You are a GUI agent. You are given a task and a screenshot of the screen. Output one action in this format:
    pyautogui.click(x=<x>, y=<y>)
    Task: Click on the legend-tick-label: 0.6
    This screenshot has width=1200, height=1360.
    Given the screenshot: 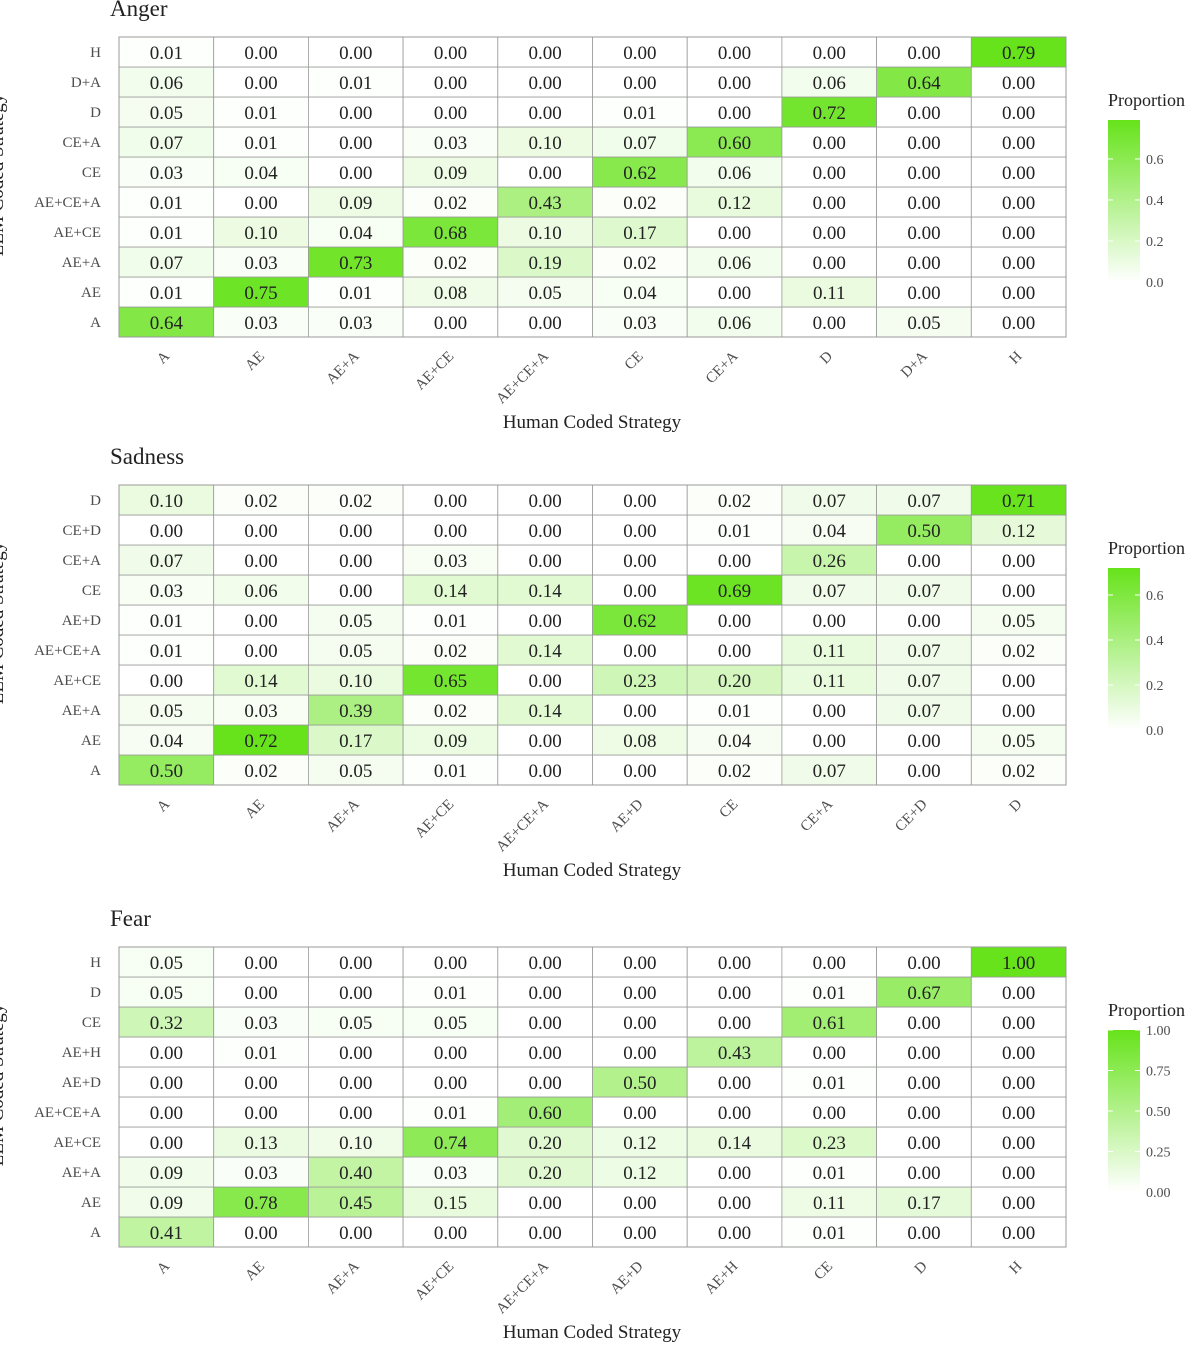 What is the action you would take?
    pyautogui.click(x=1155, y=596)
    